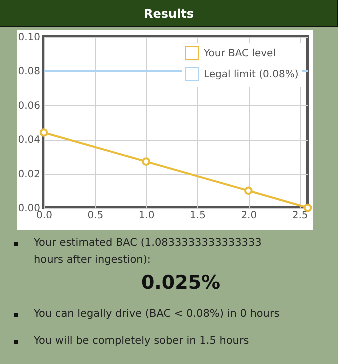  What do you see at coordinates (29, 140) in the screenshot?
I see `y-tick-label: 0.04` at bounding box center [29, 140].